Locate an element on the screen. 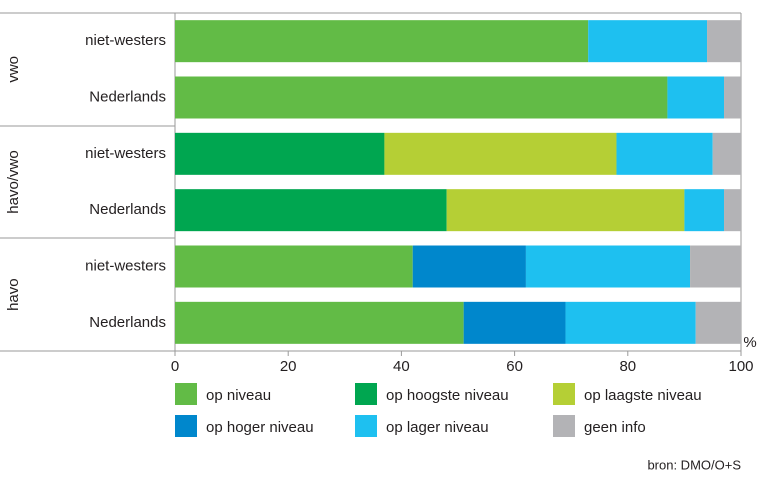  x-tick-label: 100 is located at coordinates (740, 366).